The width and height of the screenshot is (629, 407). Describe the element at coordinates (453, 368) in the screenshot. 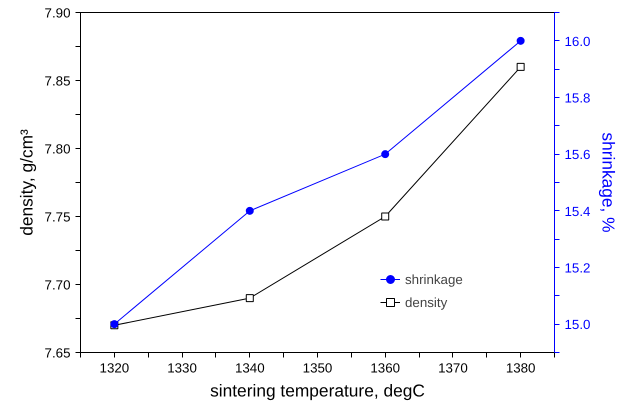

I see `x-tick-label: 1370` at that location.